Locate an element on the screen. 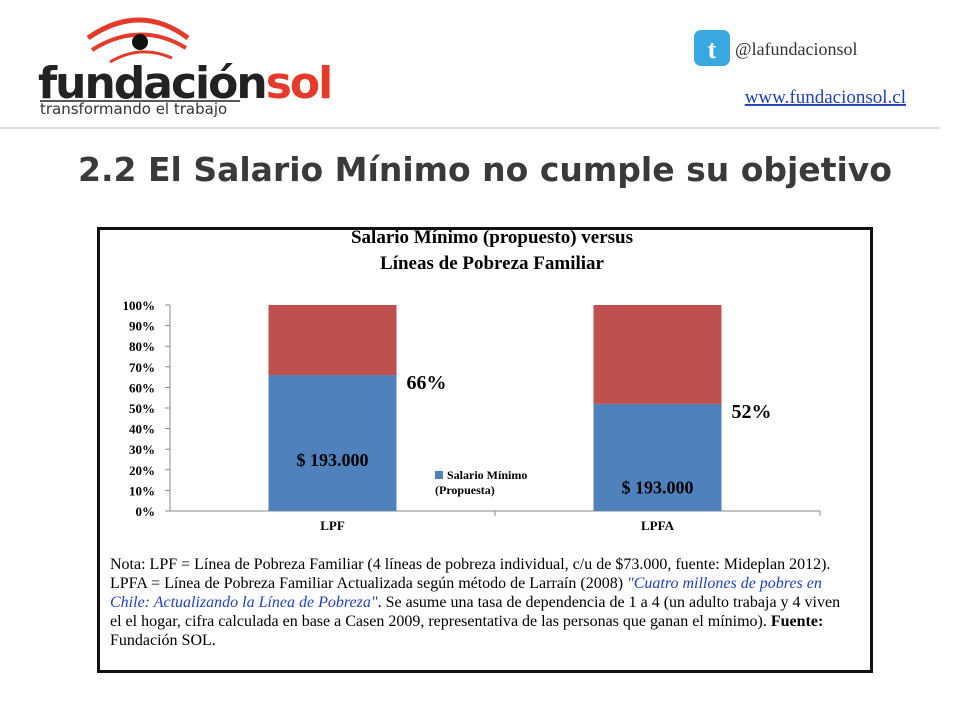 Image resolution: width=960 pixels, height=720 pixels. legend-swatch is located at coordinates (439, 475).